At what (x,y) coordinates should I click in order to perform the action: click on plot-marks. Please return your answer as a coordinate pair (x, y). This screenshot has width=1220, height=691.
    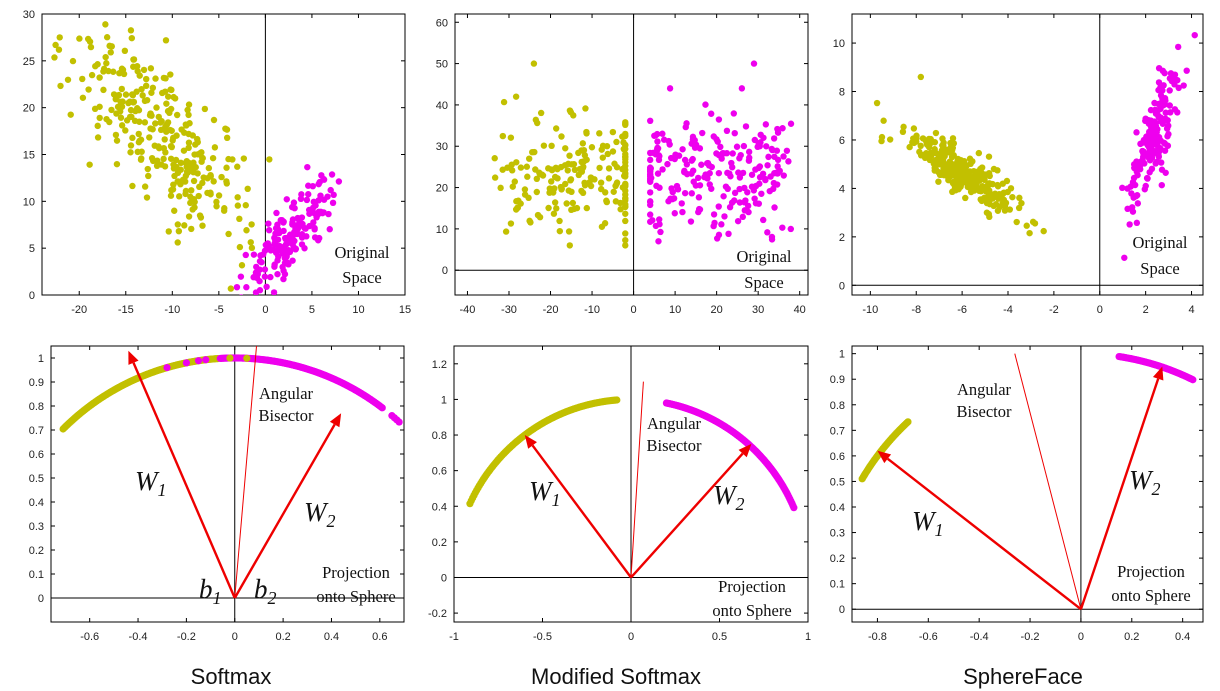
    Looking at the image, I should click on (632, 454).